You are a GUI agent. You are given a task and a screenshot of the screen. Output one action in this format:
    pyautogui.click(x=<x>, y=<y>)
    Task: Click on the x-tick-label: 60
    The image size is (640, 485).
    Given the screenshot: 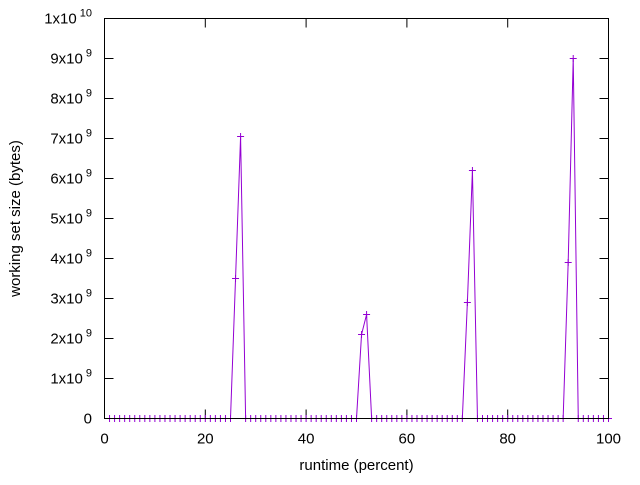 What is the action you would take?
    pyautogui.click(x=407, y=439)
    